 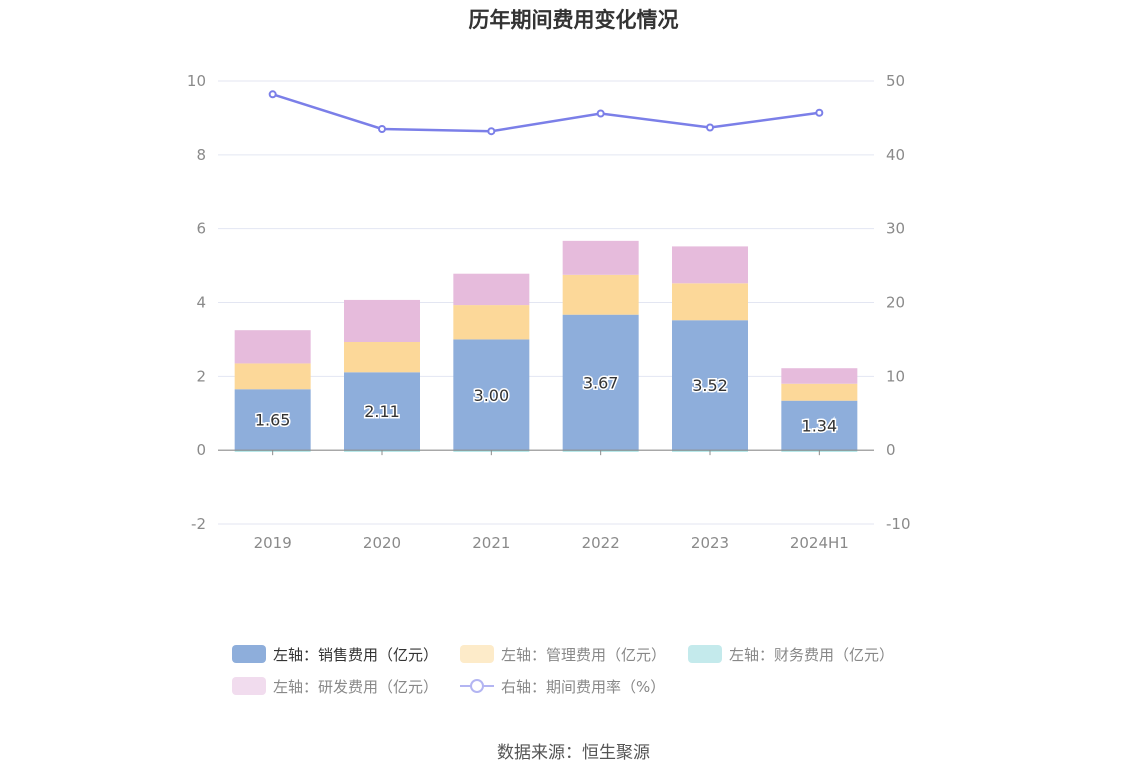 I want to click on x-axis-tick-label: 2024H1, so click(x=819, y=543).